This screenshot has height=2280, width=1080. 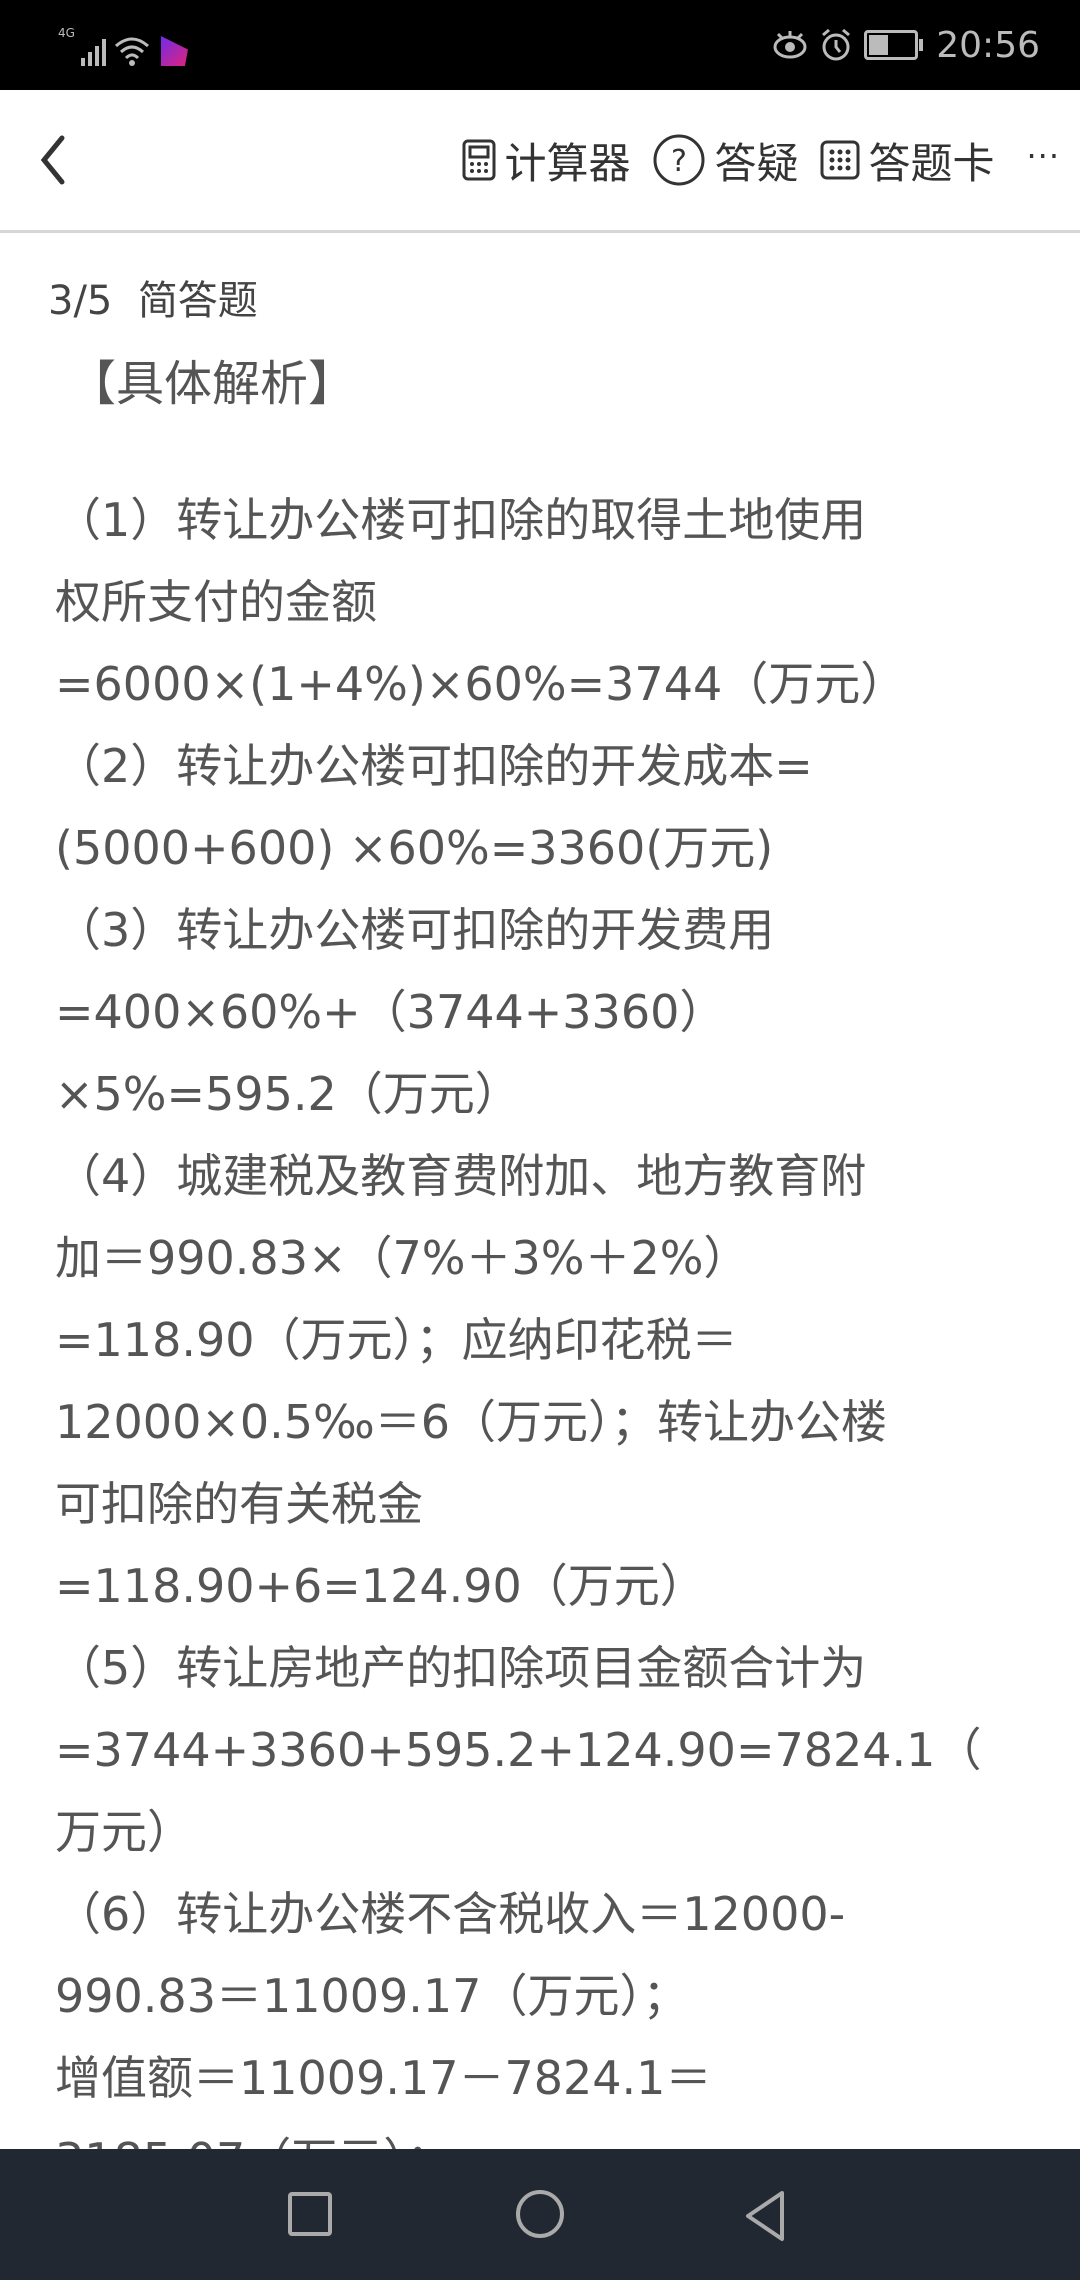 I want to click on recent-apps-button, so click(x=310, y=2214).